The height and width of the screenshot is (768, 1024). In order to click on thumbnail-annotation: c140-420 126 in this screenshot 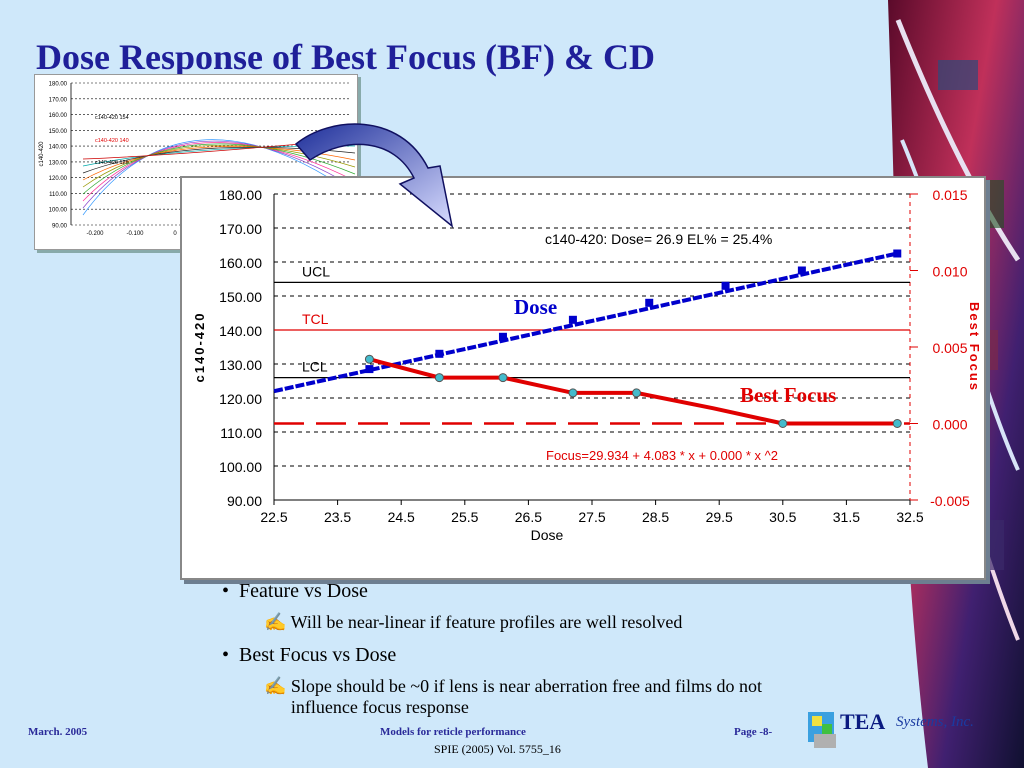, I will do `click(112, 163)`.